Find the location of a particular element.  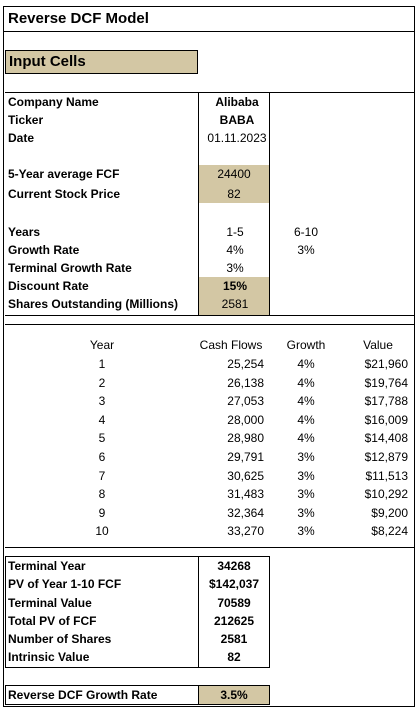

table-cell: 29,791 is located at coordinates (245, 457).